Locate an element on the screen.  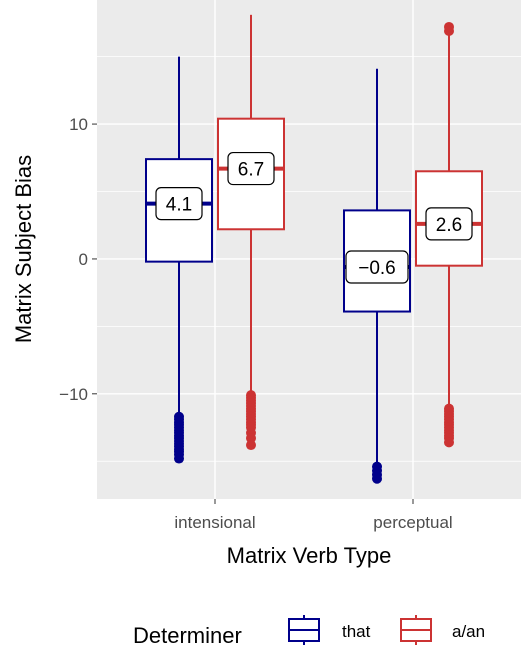
legend-key-aan is located at coordinates (416, 630).